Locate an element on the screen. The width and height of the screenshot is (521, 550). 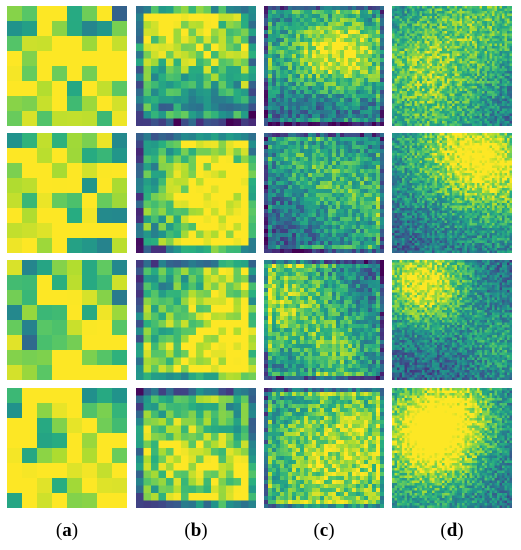
caption-b: (b) is located at coordinates (196, 530).